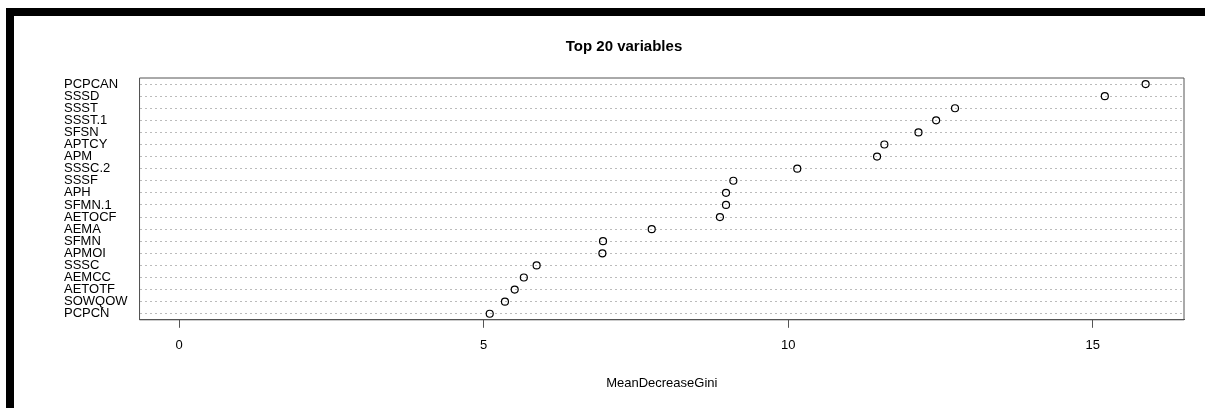  What do you see at coordinates (484, 345) in the screenshot?
I see `x-tick-label: 5` at bounding box center [484, 345].